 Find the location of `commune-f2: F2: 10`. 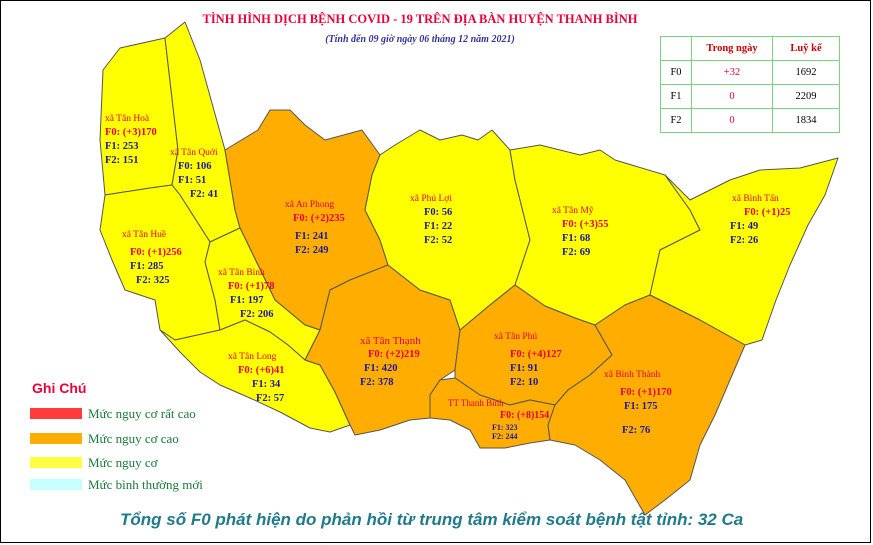

commune-f2: F2: 10 is located at coordinates (524, 382).